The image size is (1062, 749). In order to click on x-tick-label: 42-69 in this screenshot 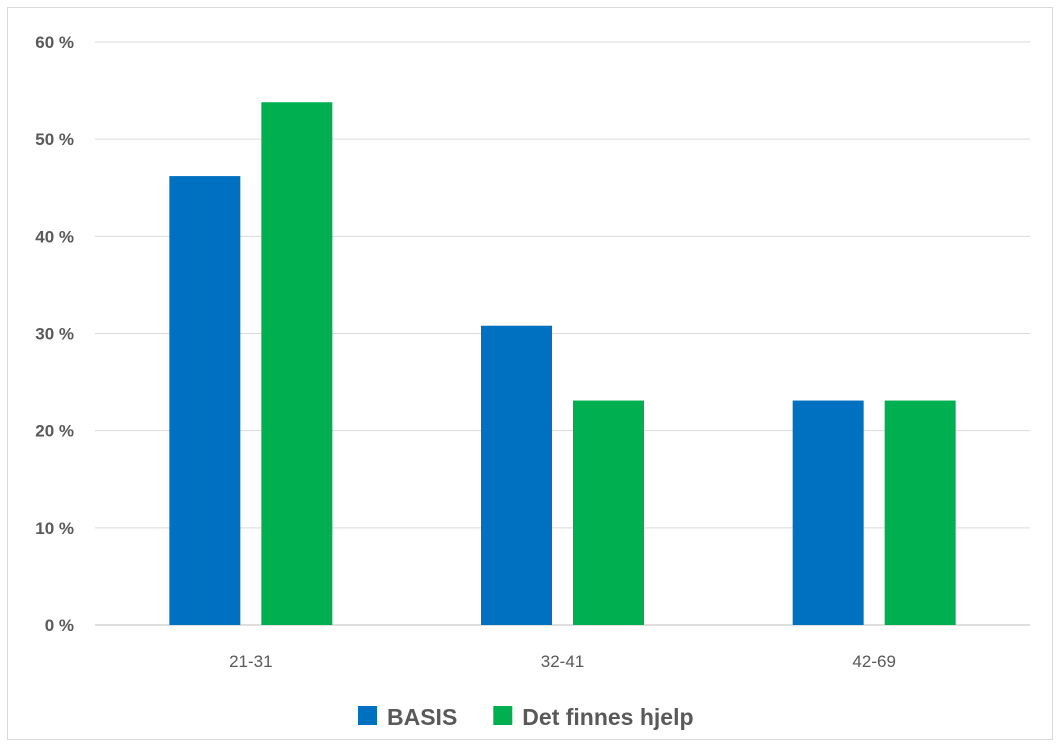, I will do `click(873, 661)`.